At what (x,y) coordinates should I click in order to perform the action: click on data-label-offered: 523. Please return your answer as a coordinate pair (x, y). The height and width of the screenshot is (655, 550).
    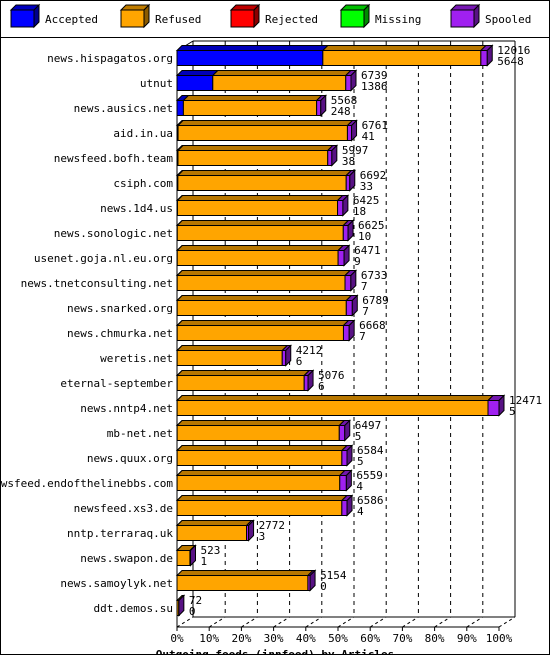
    Looking at the image, I should click on (211, 550).